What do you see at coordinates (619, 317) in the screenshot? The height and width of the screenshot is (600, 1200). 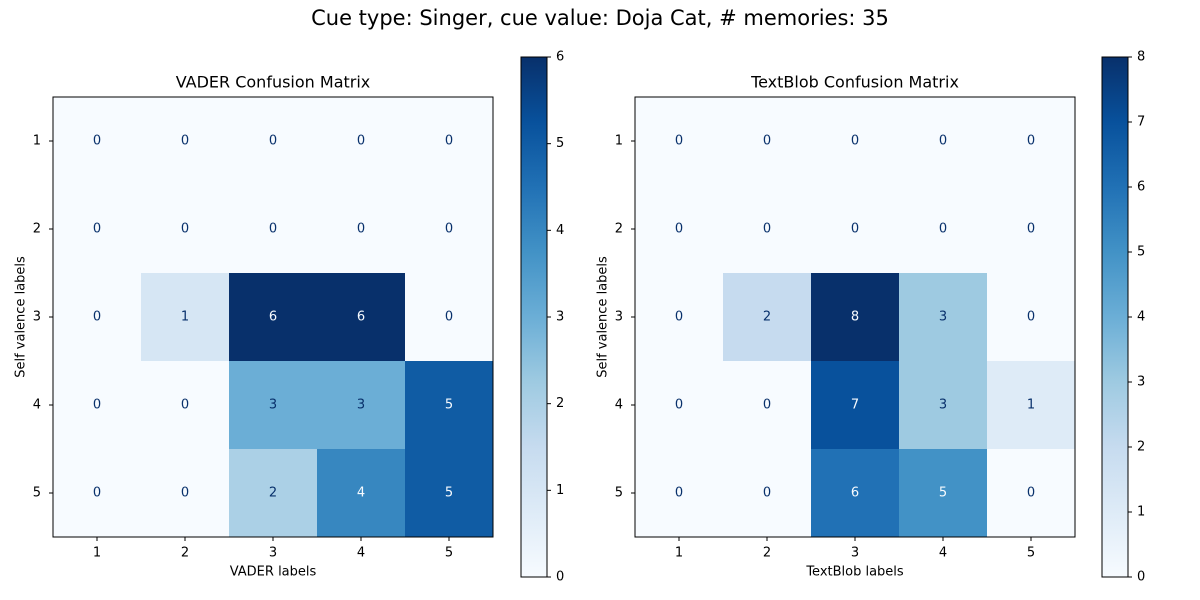 I see `y-tick-label: 3` at bounding box center [619, 317].